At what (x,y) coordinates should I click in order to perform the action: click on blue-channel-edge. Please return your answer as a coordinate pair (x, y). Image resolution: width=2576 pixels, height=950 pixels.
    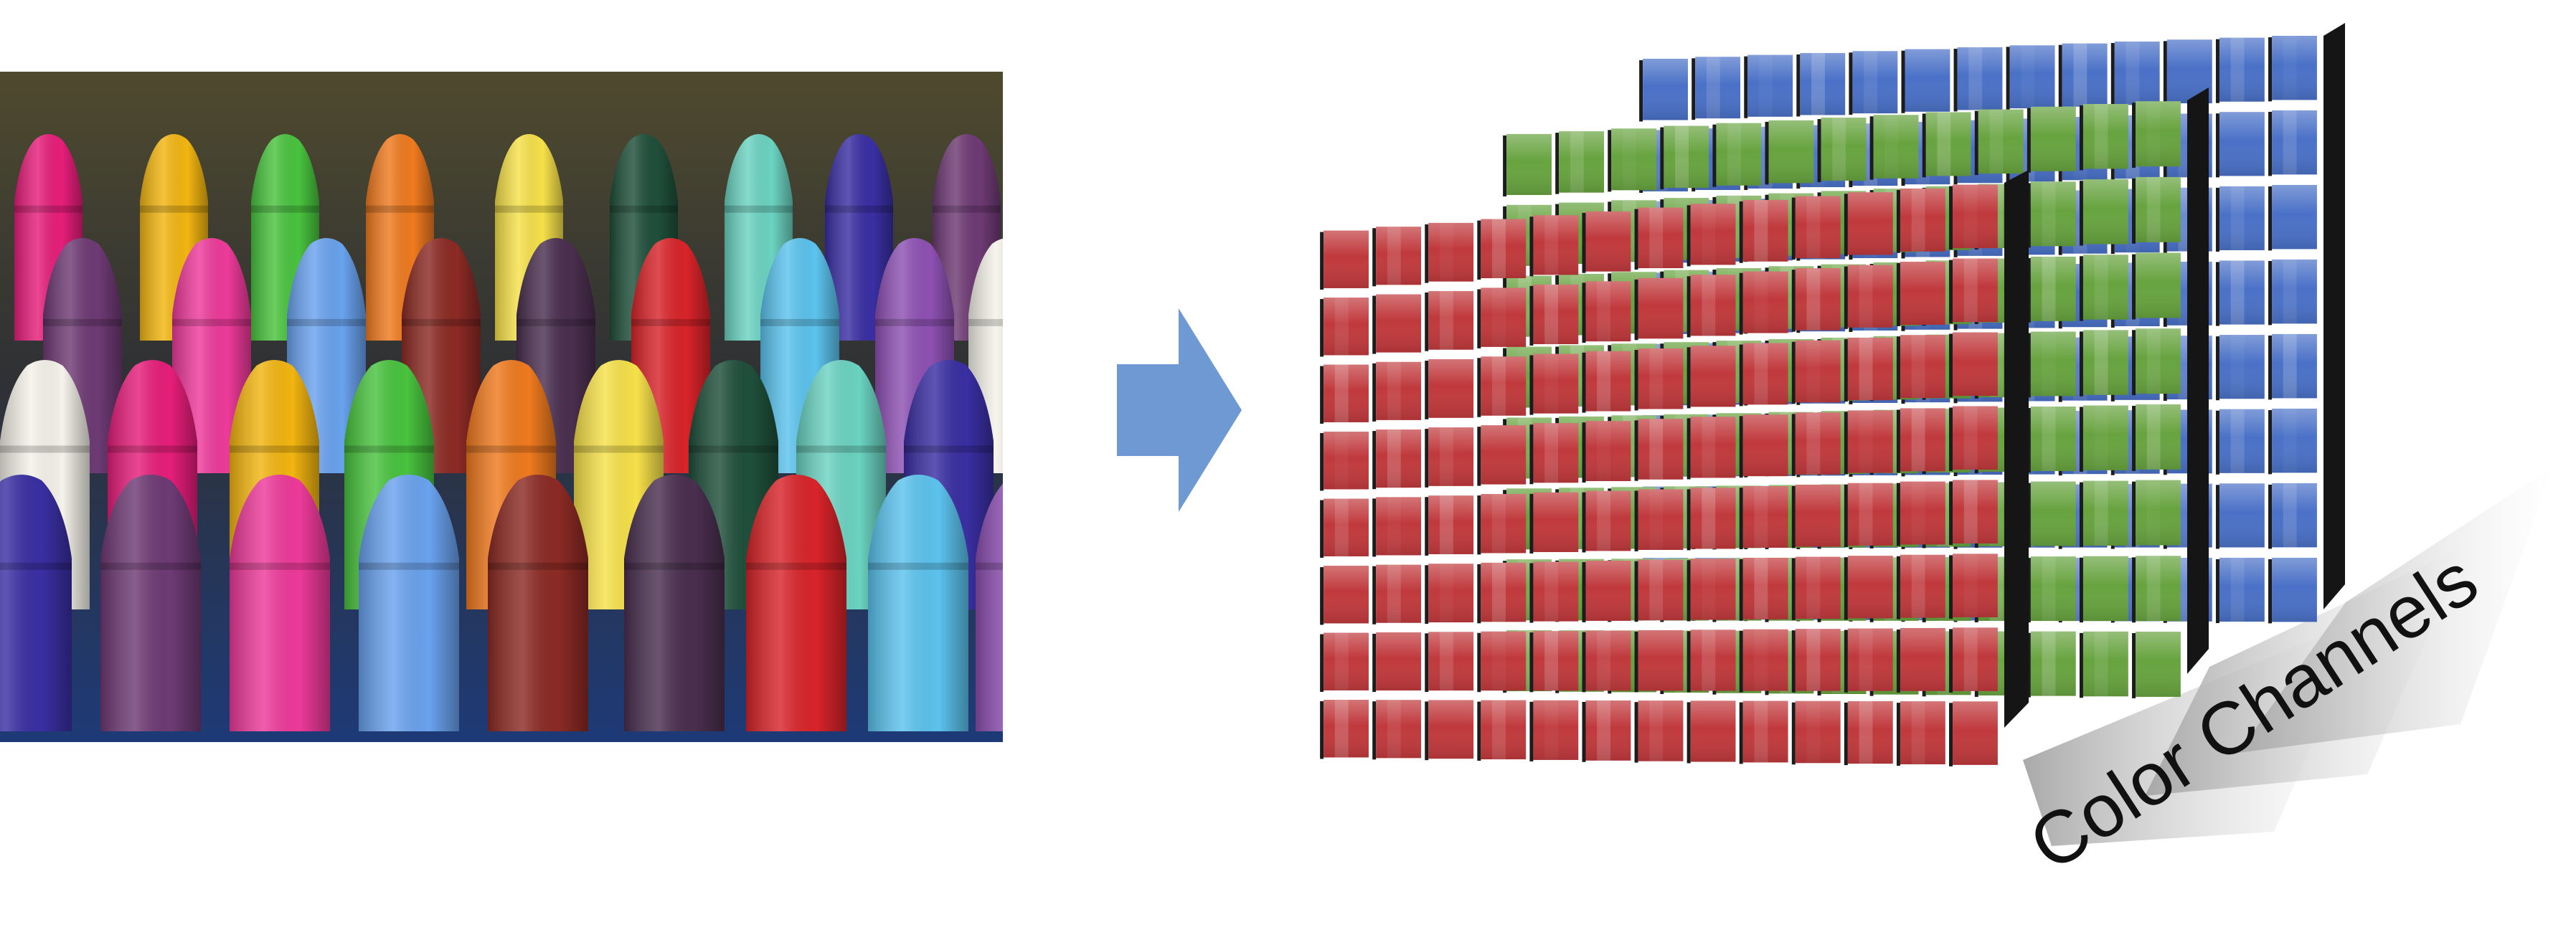
    Looking at the image, I should click on (2334, 316).